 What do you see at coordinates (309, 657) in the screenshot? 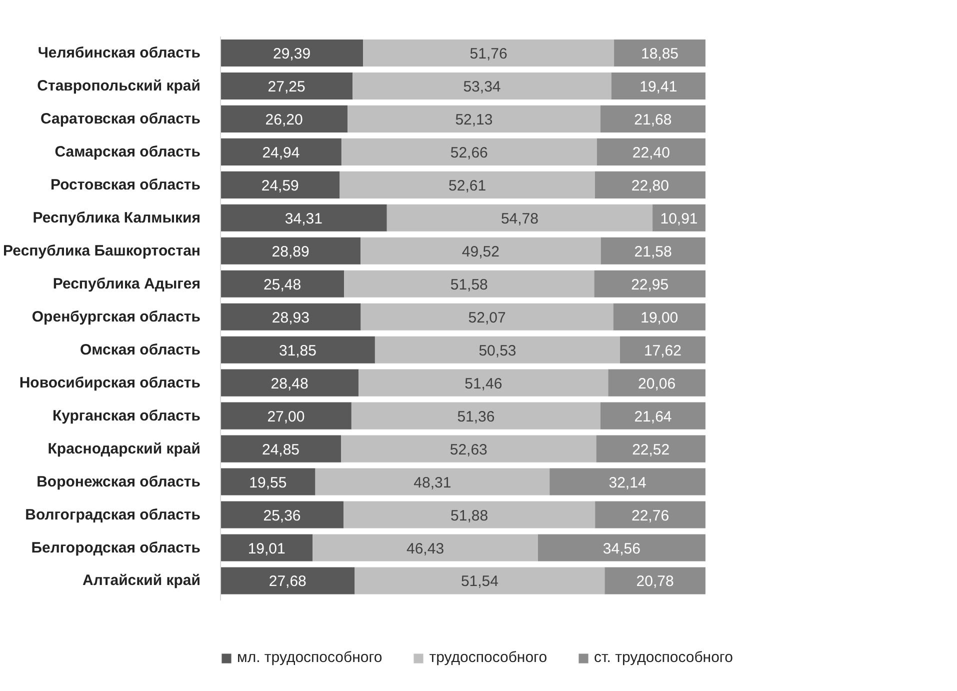
I see `legend-label: мл. трудоспособного` at bounding box center [309, 657].